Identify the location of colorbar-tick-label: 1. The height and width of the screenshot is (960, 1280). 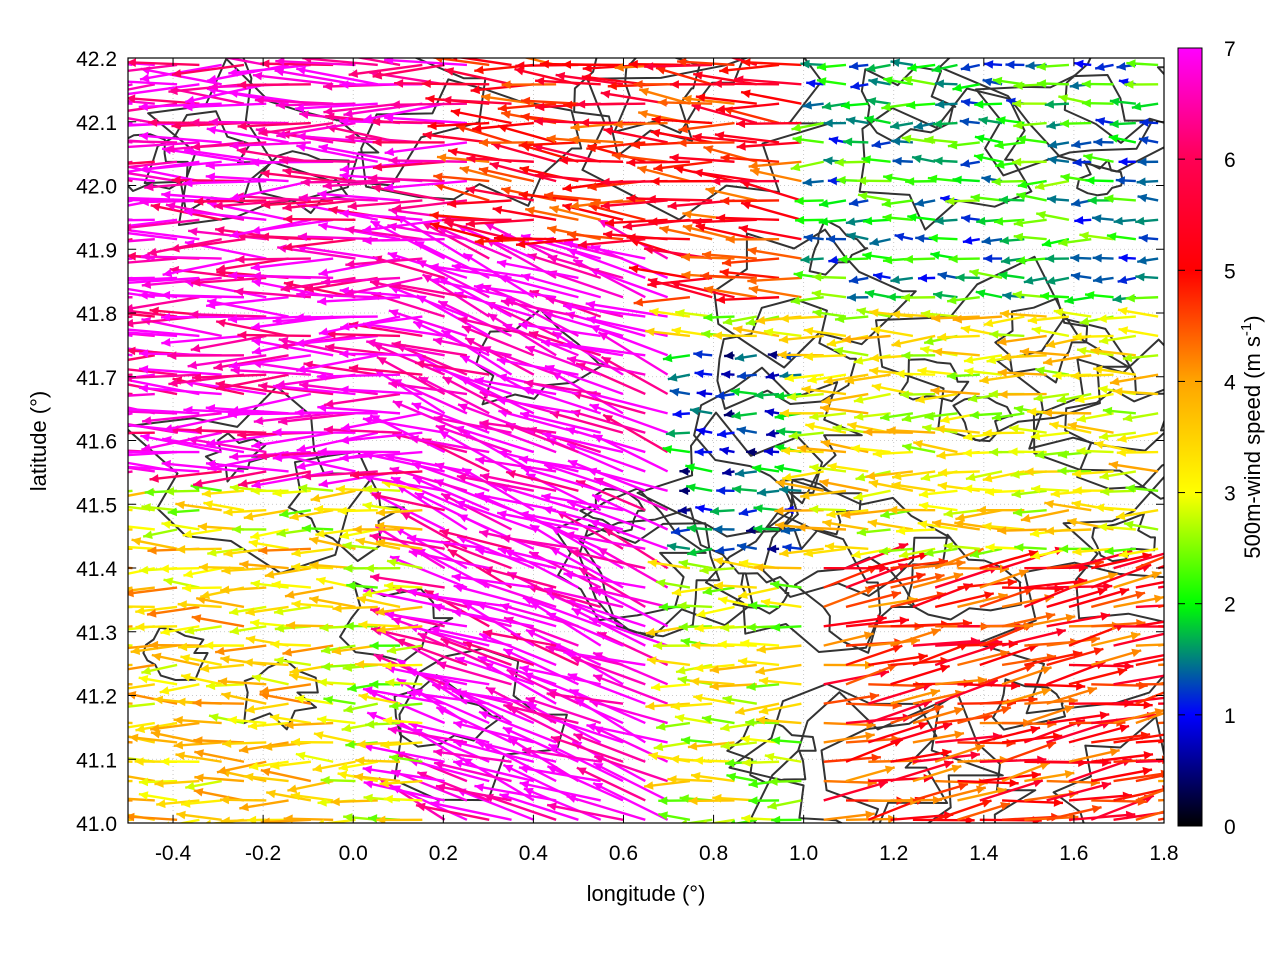
(1230, 716).